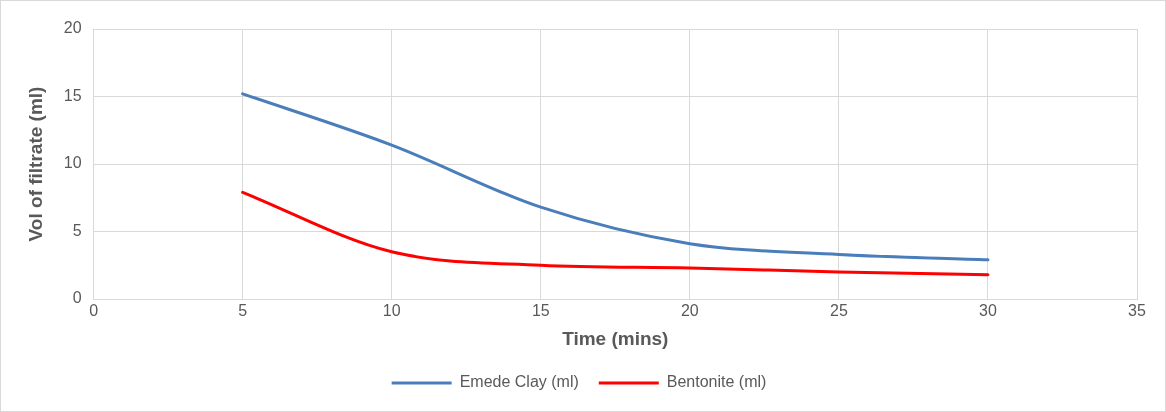 The height and width of the screenshot is (412, 1166). I want to click on legend-label: Emede Clay (ml), so click(519, 382).